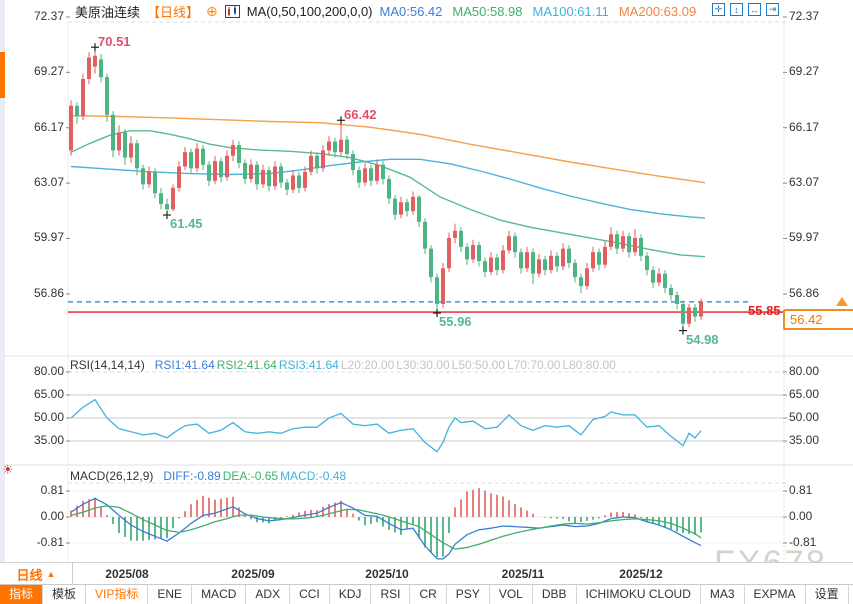  Describe the element at coordinates (827, 594) in the screenshot. I see `tab-设置: 设置` at that location.